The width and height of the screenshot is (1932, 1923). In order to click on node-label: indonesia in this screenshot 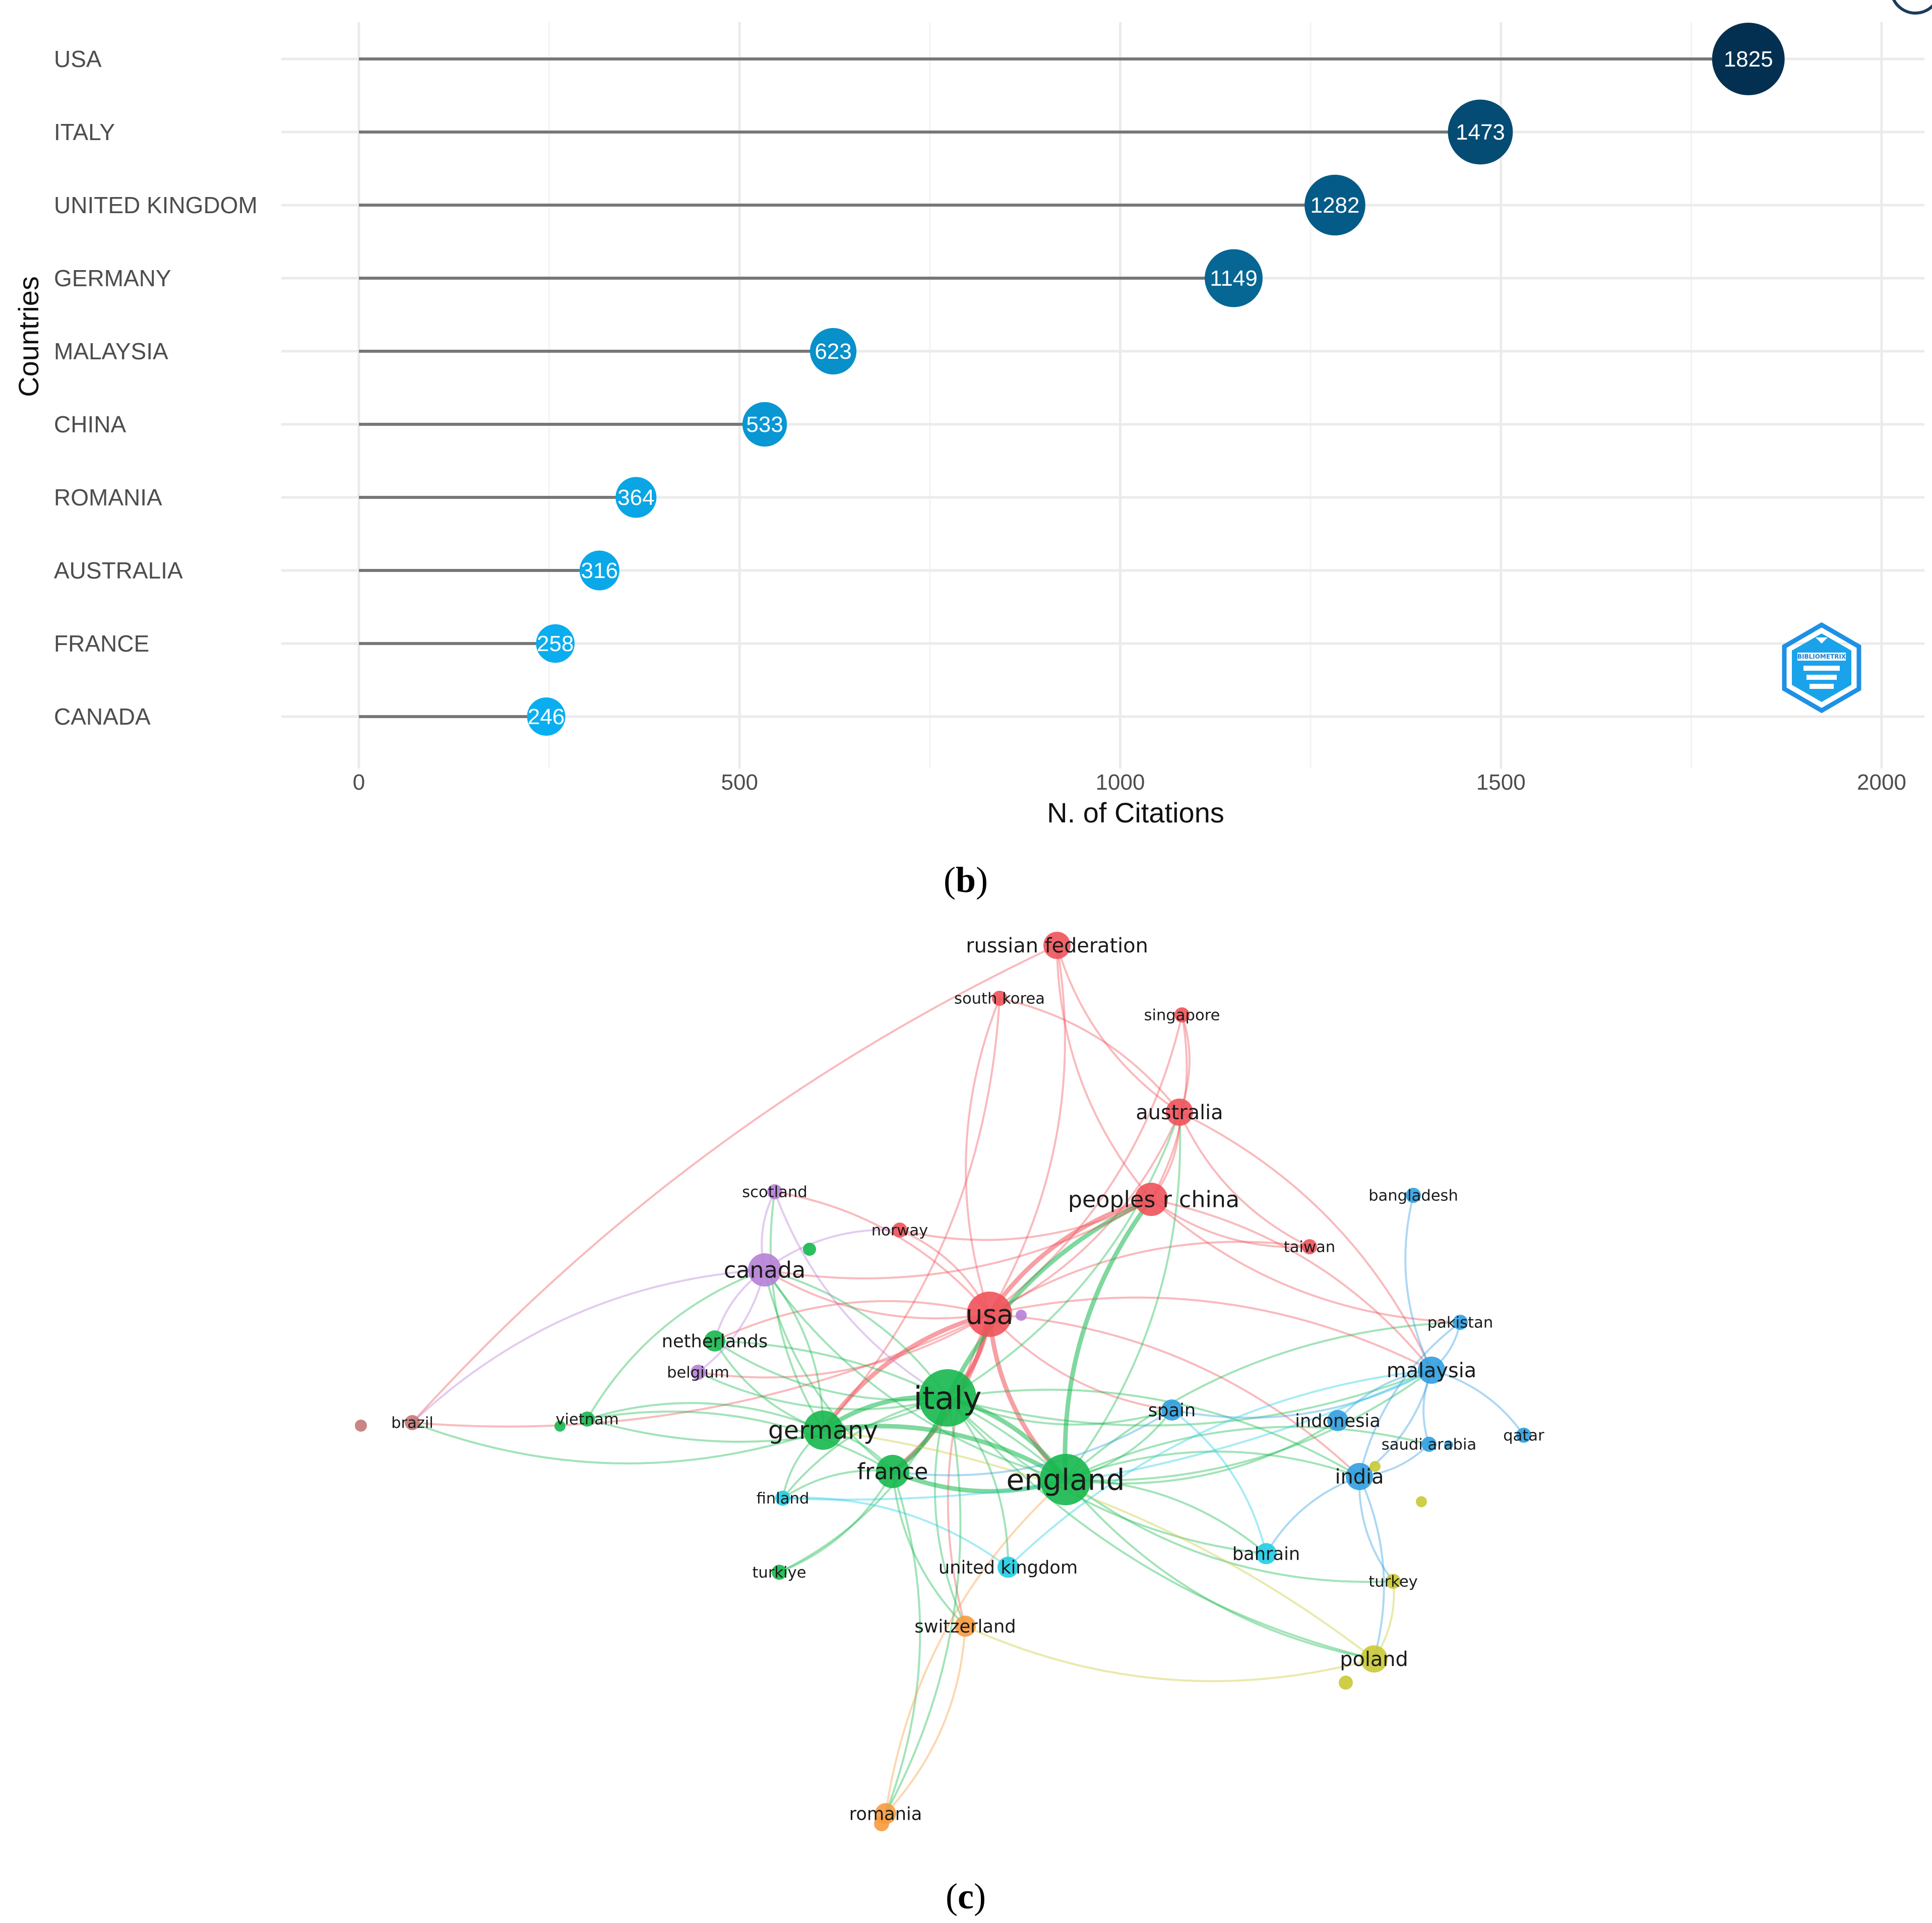, I will do `click(1338, 1421)`.